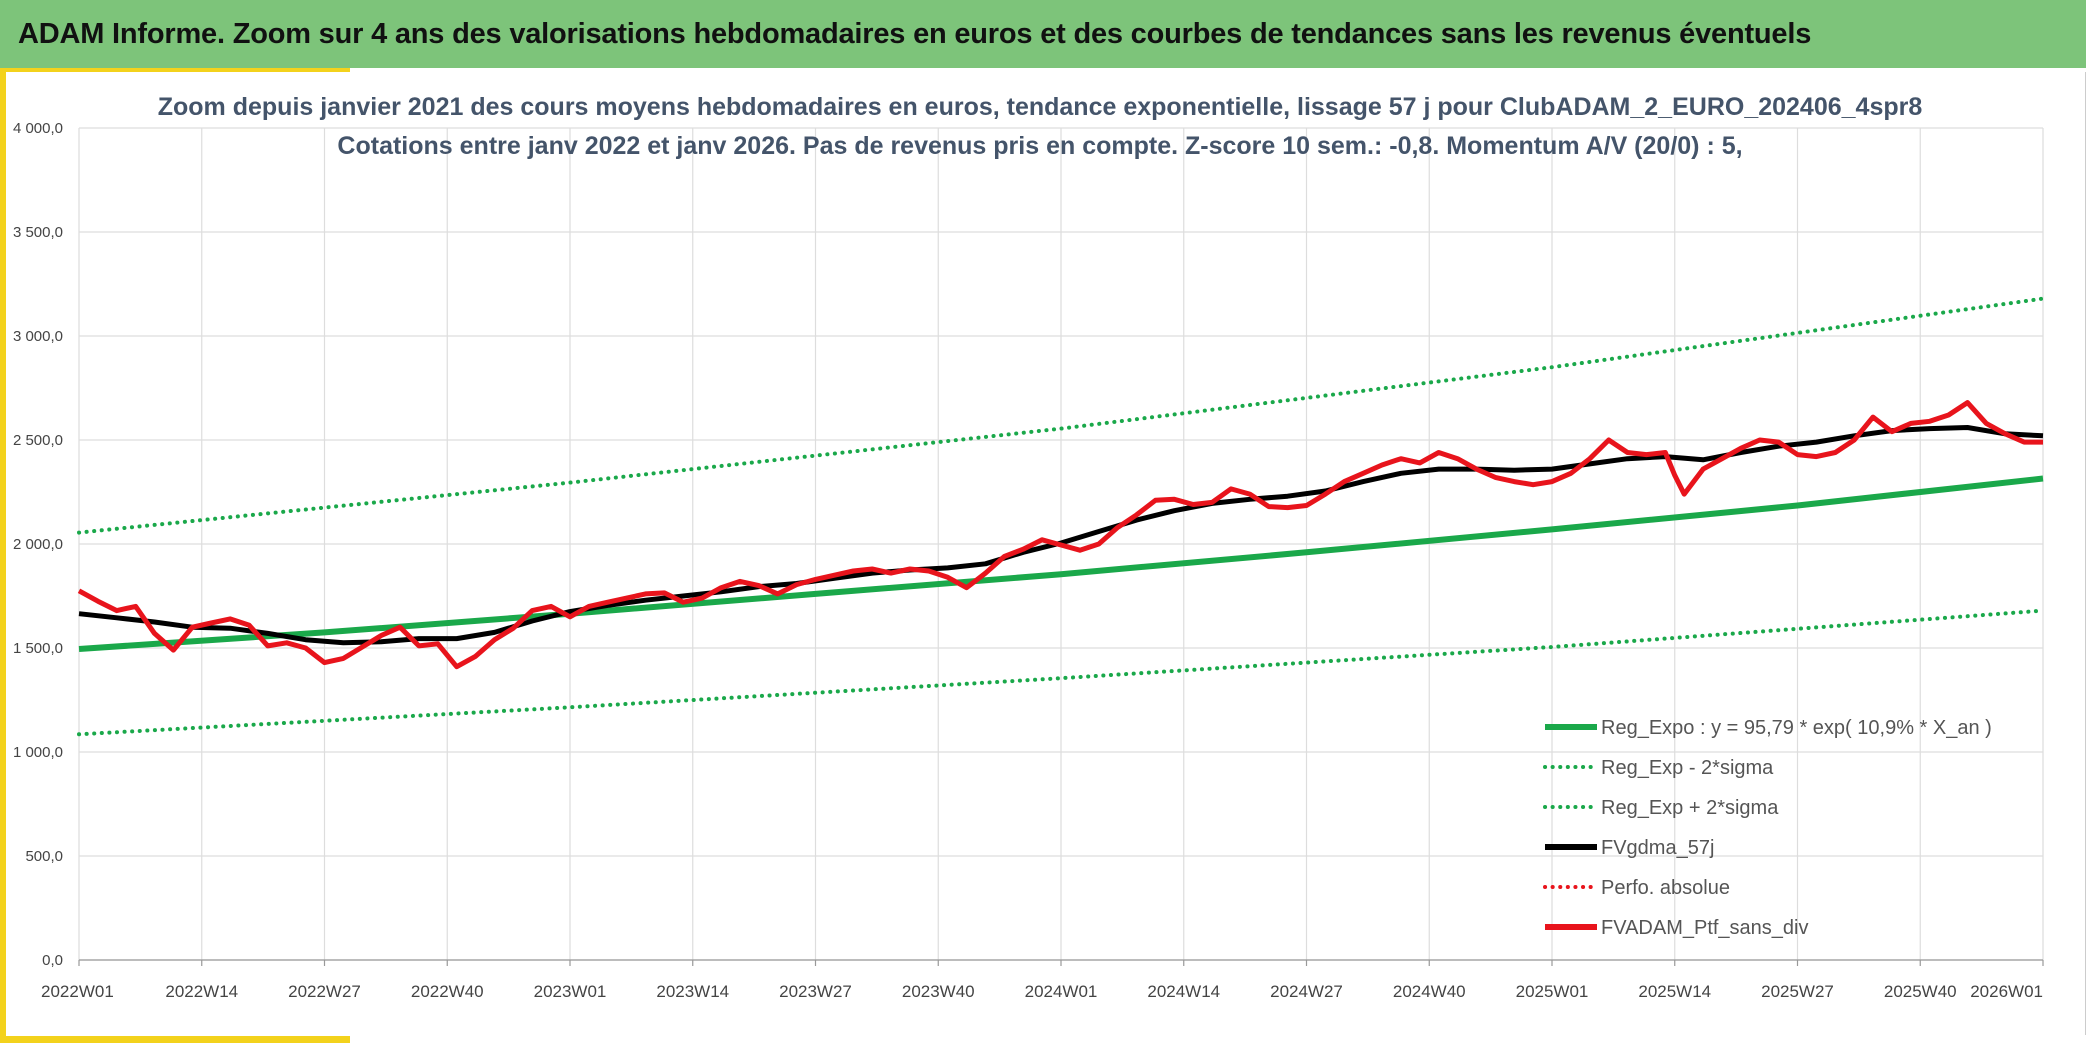 This screenshot has height=1043, width=2086. What do you see at coordinates (3, 555) in the screenshot?
I see `accent-edge-left` at bounding box center [3, 555].